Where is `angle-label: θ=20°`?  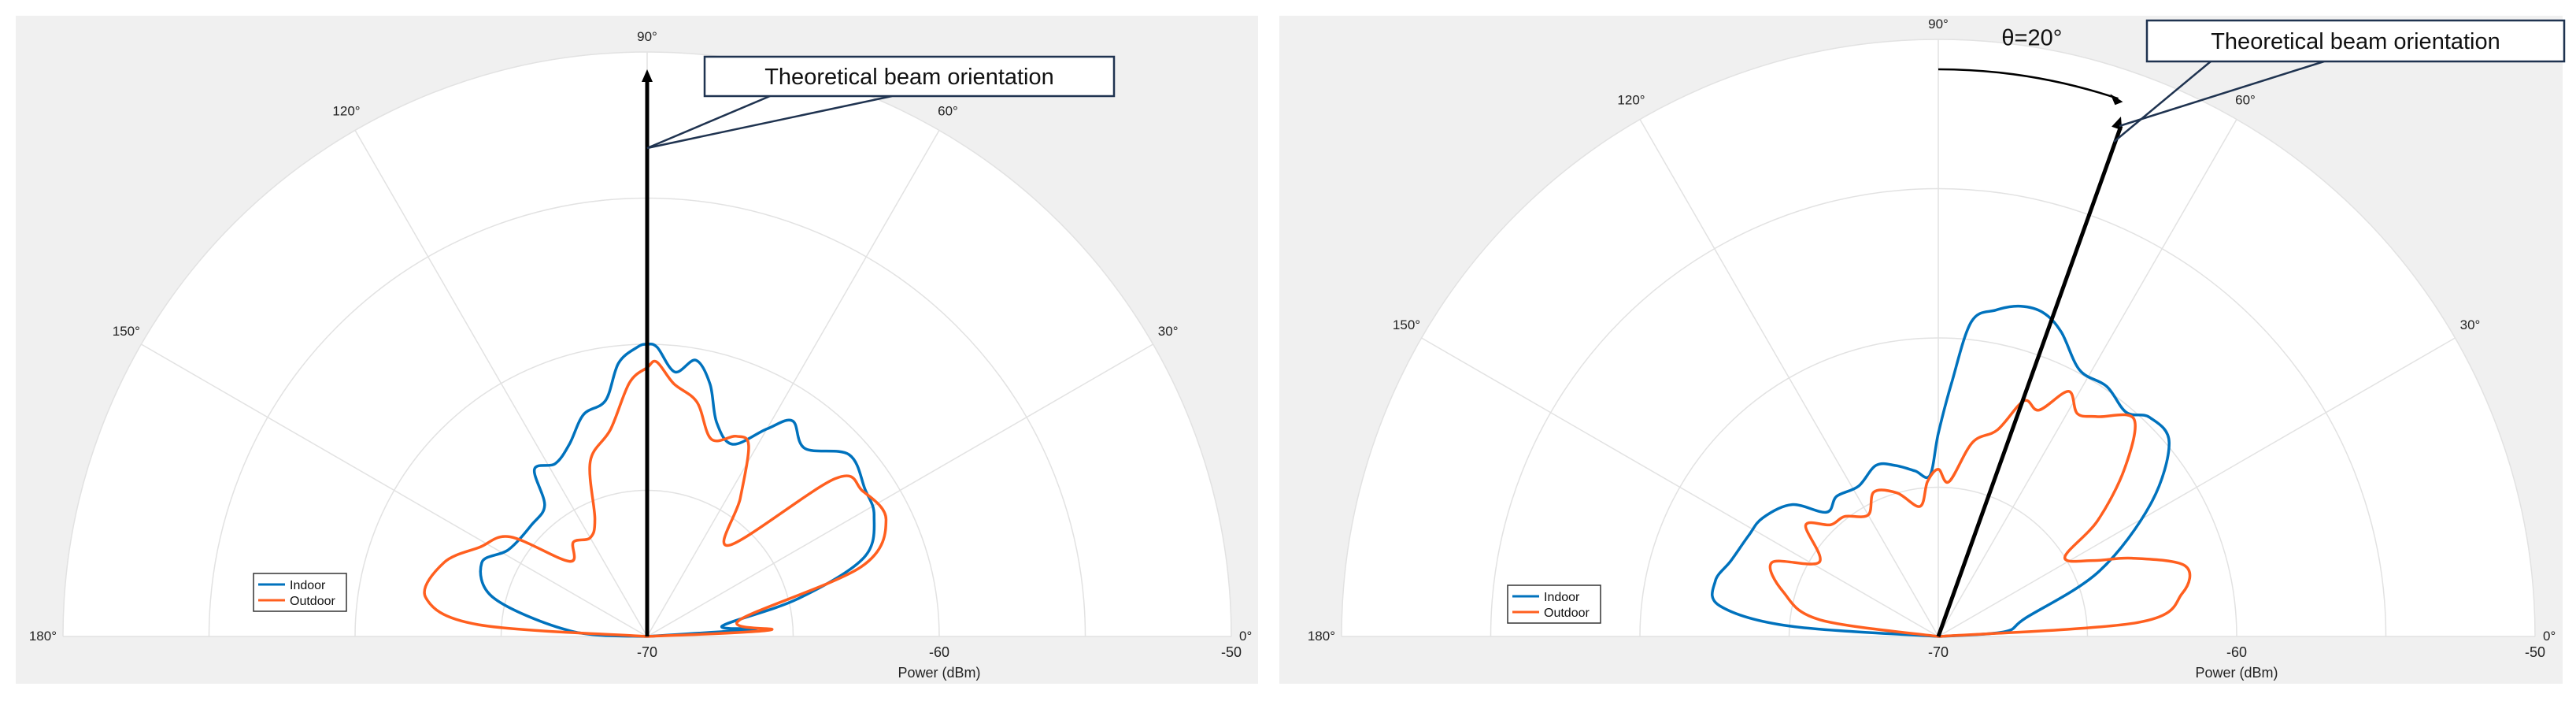 angle-label: θ=20° is located at coordinates (2031, 37).